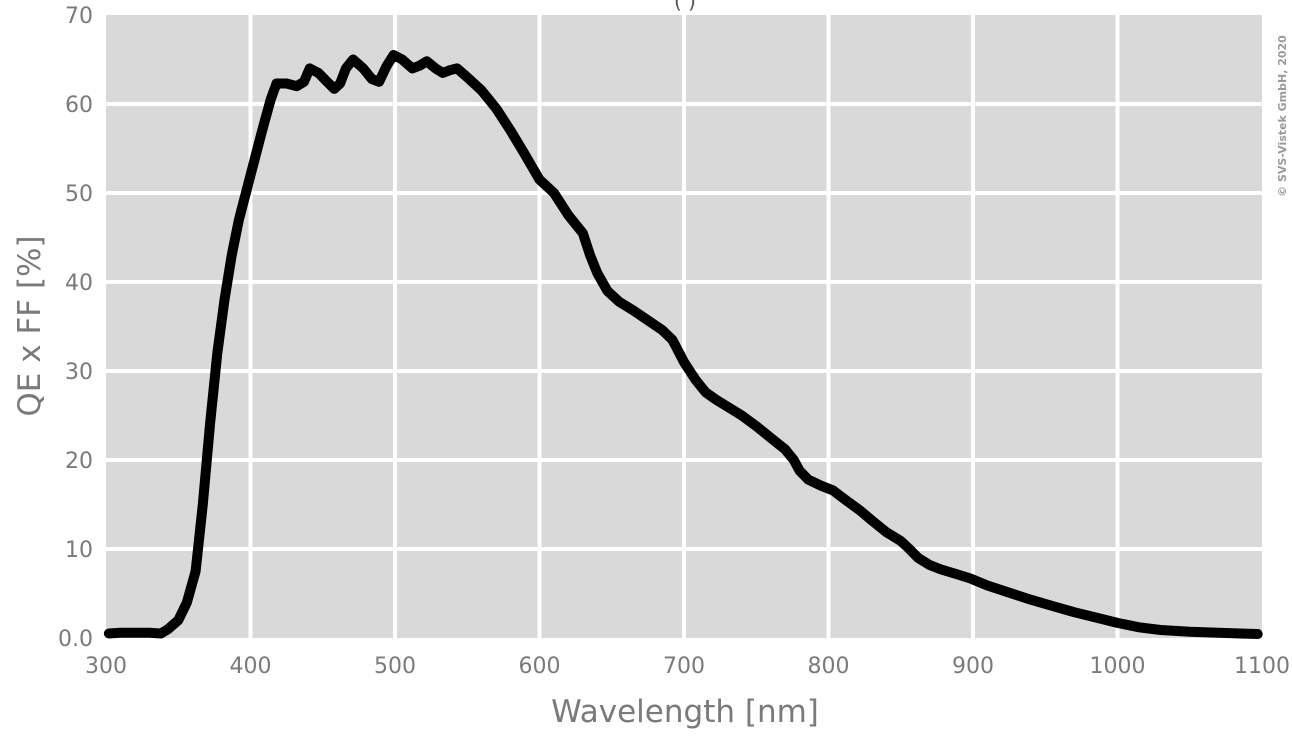 This screenshot has width=1292, height=738. Describe the element at coordinates (79, 461) in the screenshot. I see `y-tick-label: 20` at that location.